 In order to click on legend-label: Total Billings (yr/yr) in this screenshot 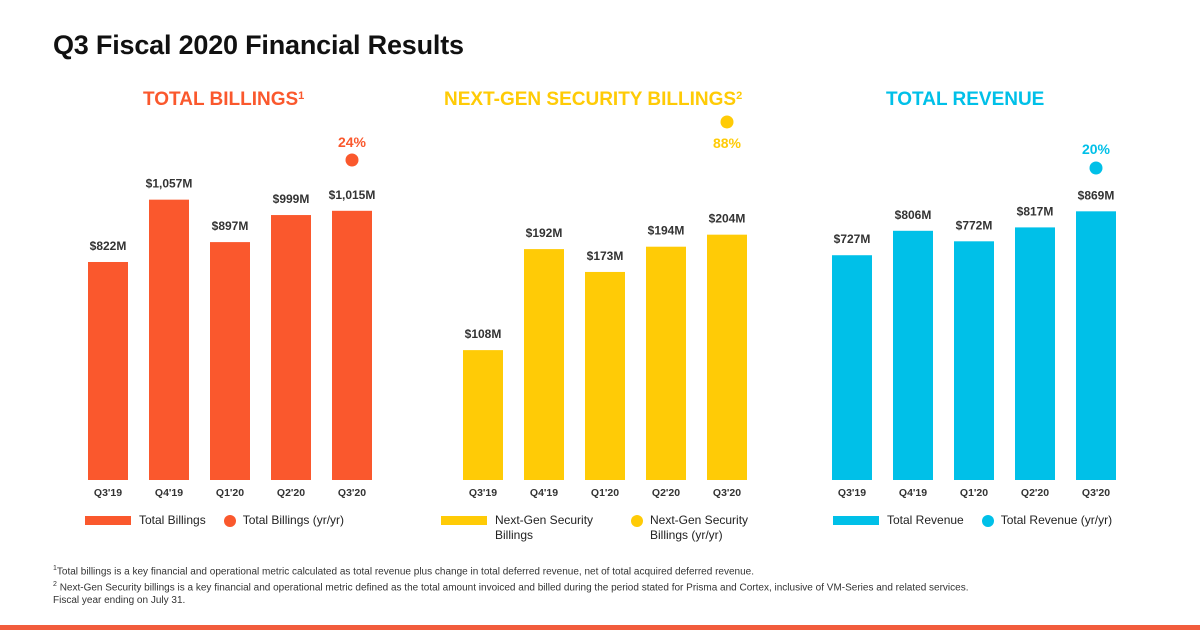, I will do `click(293, 520)`.